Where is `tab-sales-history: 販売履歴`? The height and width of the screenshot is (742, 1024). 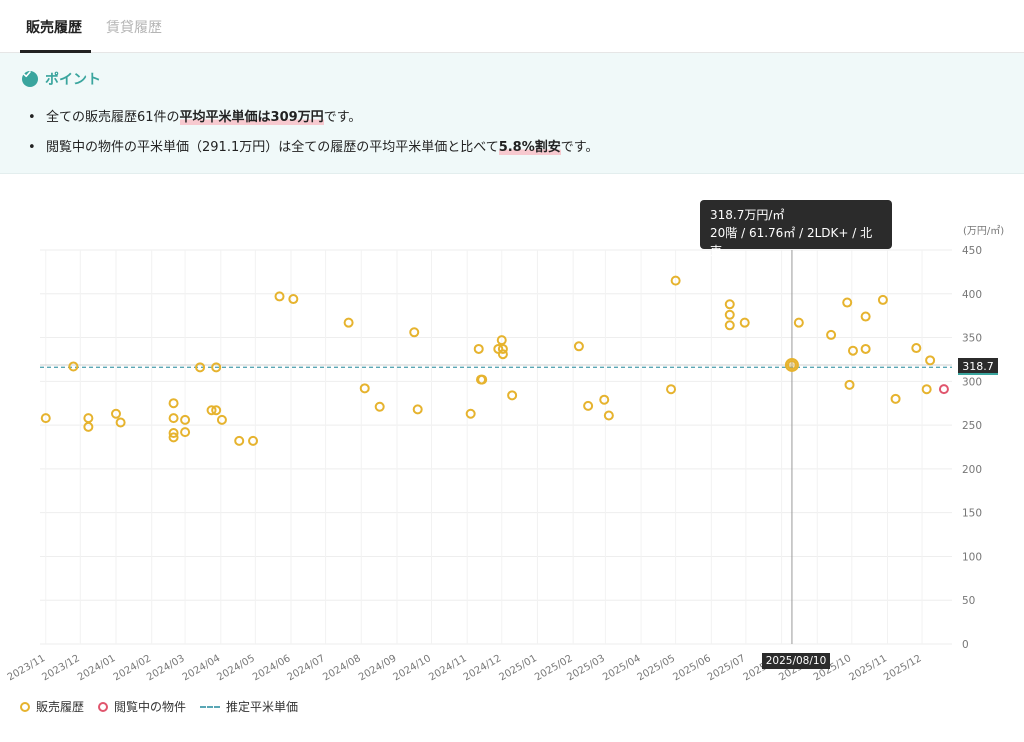
tab-sales-history: 販売履歴 is located at coordinates (54, 28).